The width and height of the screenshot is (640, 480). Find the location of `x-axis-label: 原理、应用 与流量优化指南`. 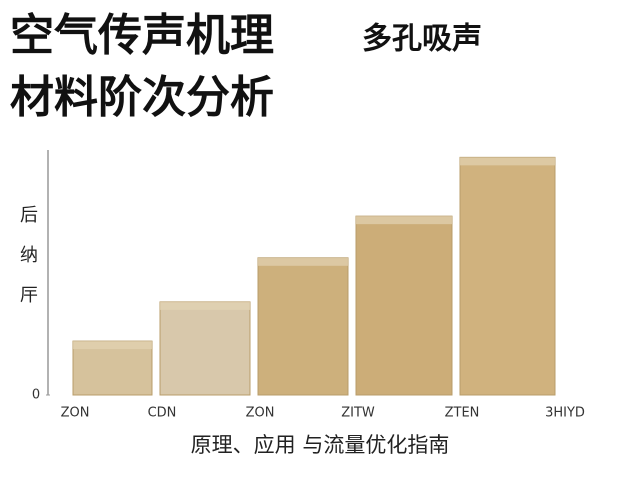

x-axis-label: 原理、应用 与流量优化指南 is located at coordinates (320, 445).